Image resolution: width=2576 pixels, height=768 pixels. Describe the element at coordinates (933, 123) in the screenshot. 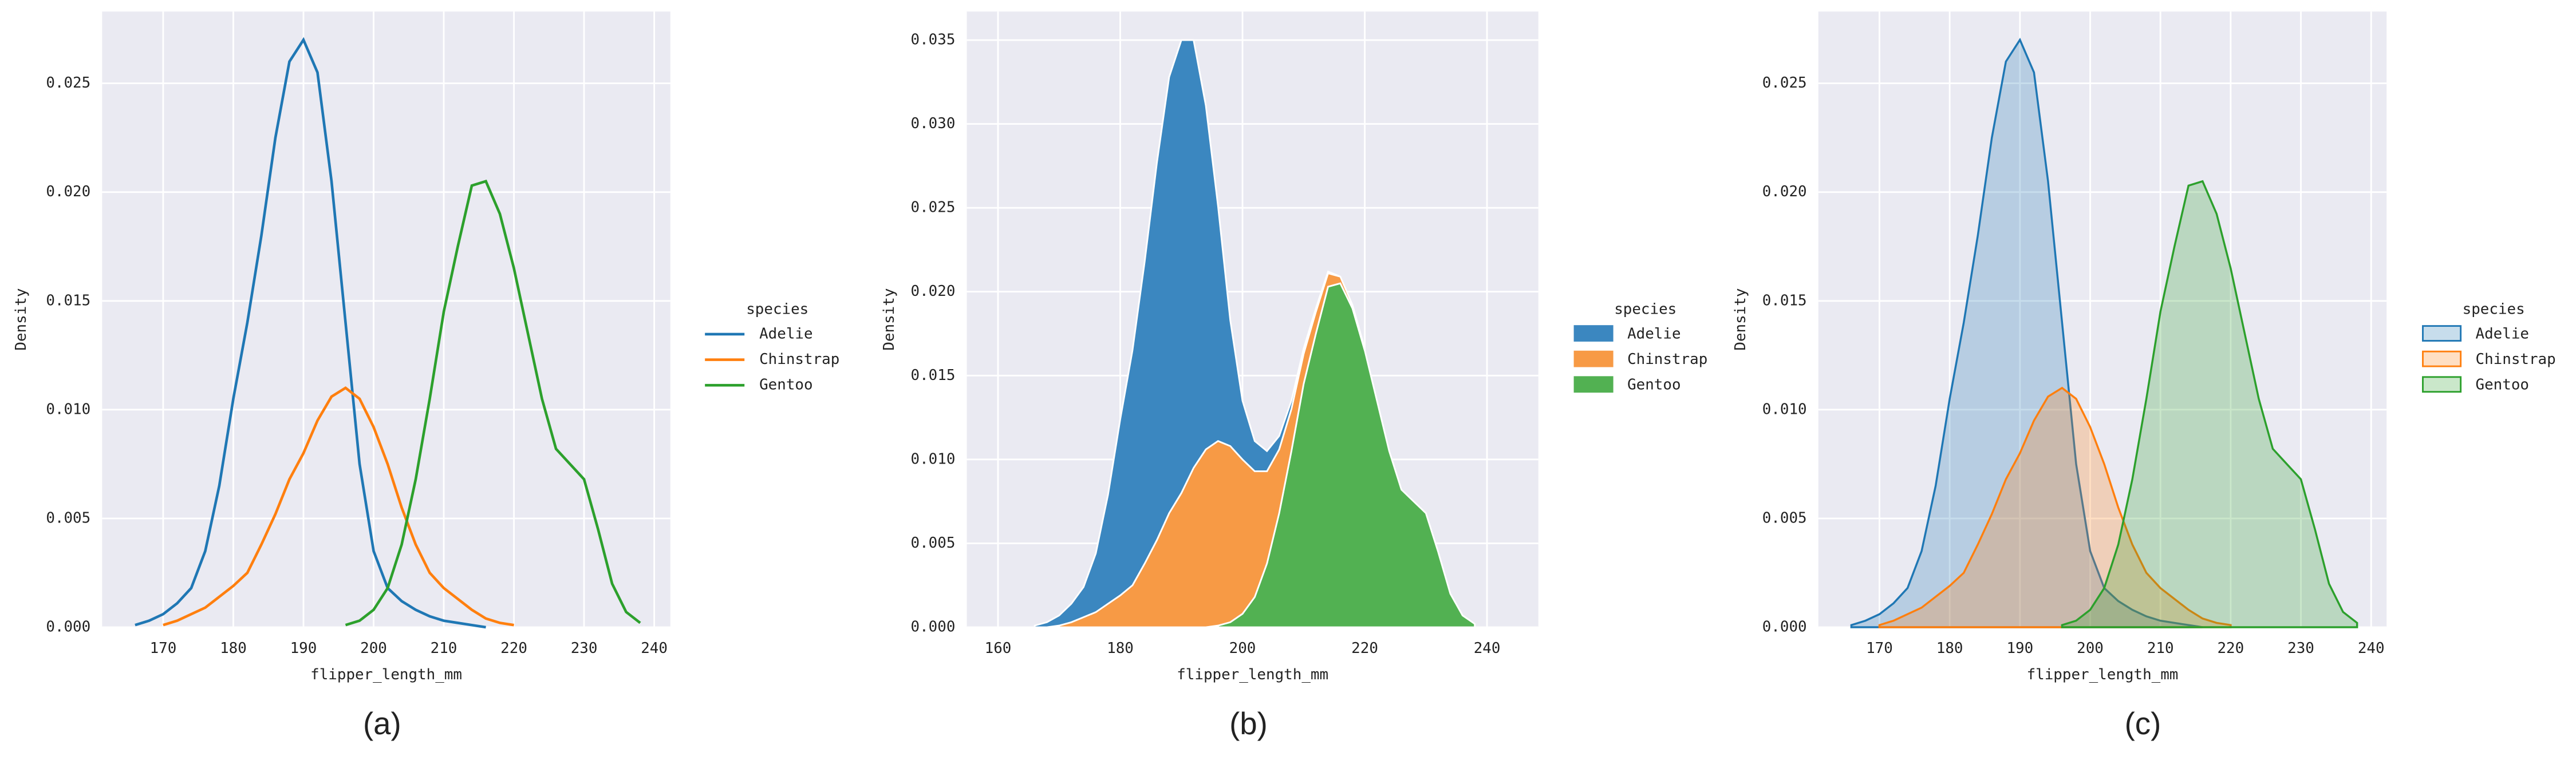

I see `y-tick-label: 0.030` at that location.